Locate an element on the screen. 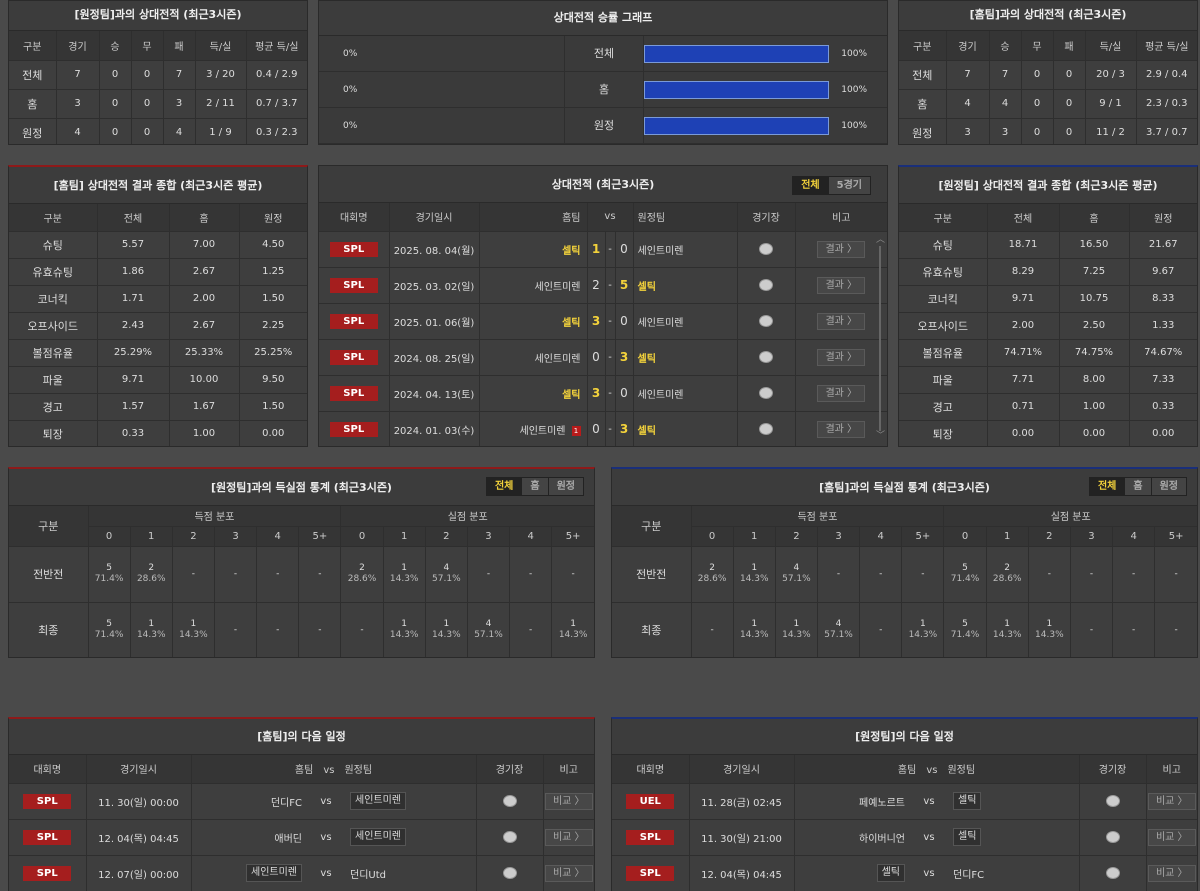 The width and height of the screenshot is (1200, 891). match-row: SPL 2024. 04. 13(토) 셀틱 3-0 세인트미렌 결과 〉 is located at coordinates (603, 393).